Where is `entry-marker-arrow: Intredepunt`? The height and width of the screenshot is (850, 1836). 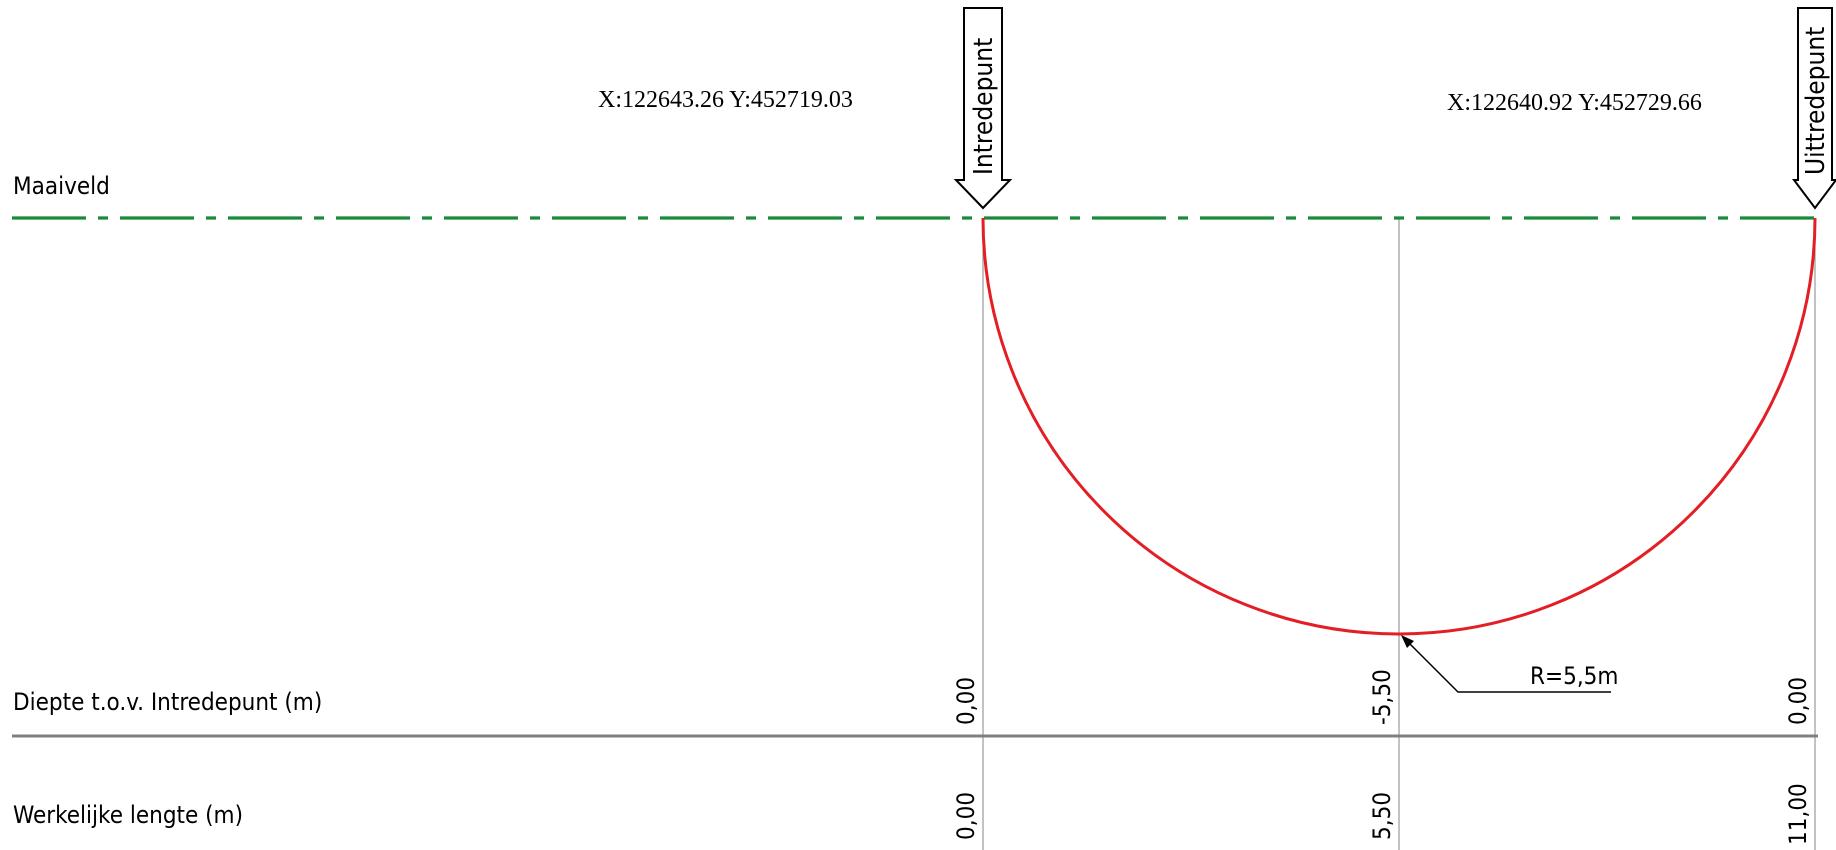
entry-marker-arrow: Intredepunt is located at coordinates (983, 108).